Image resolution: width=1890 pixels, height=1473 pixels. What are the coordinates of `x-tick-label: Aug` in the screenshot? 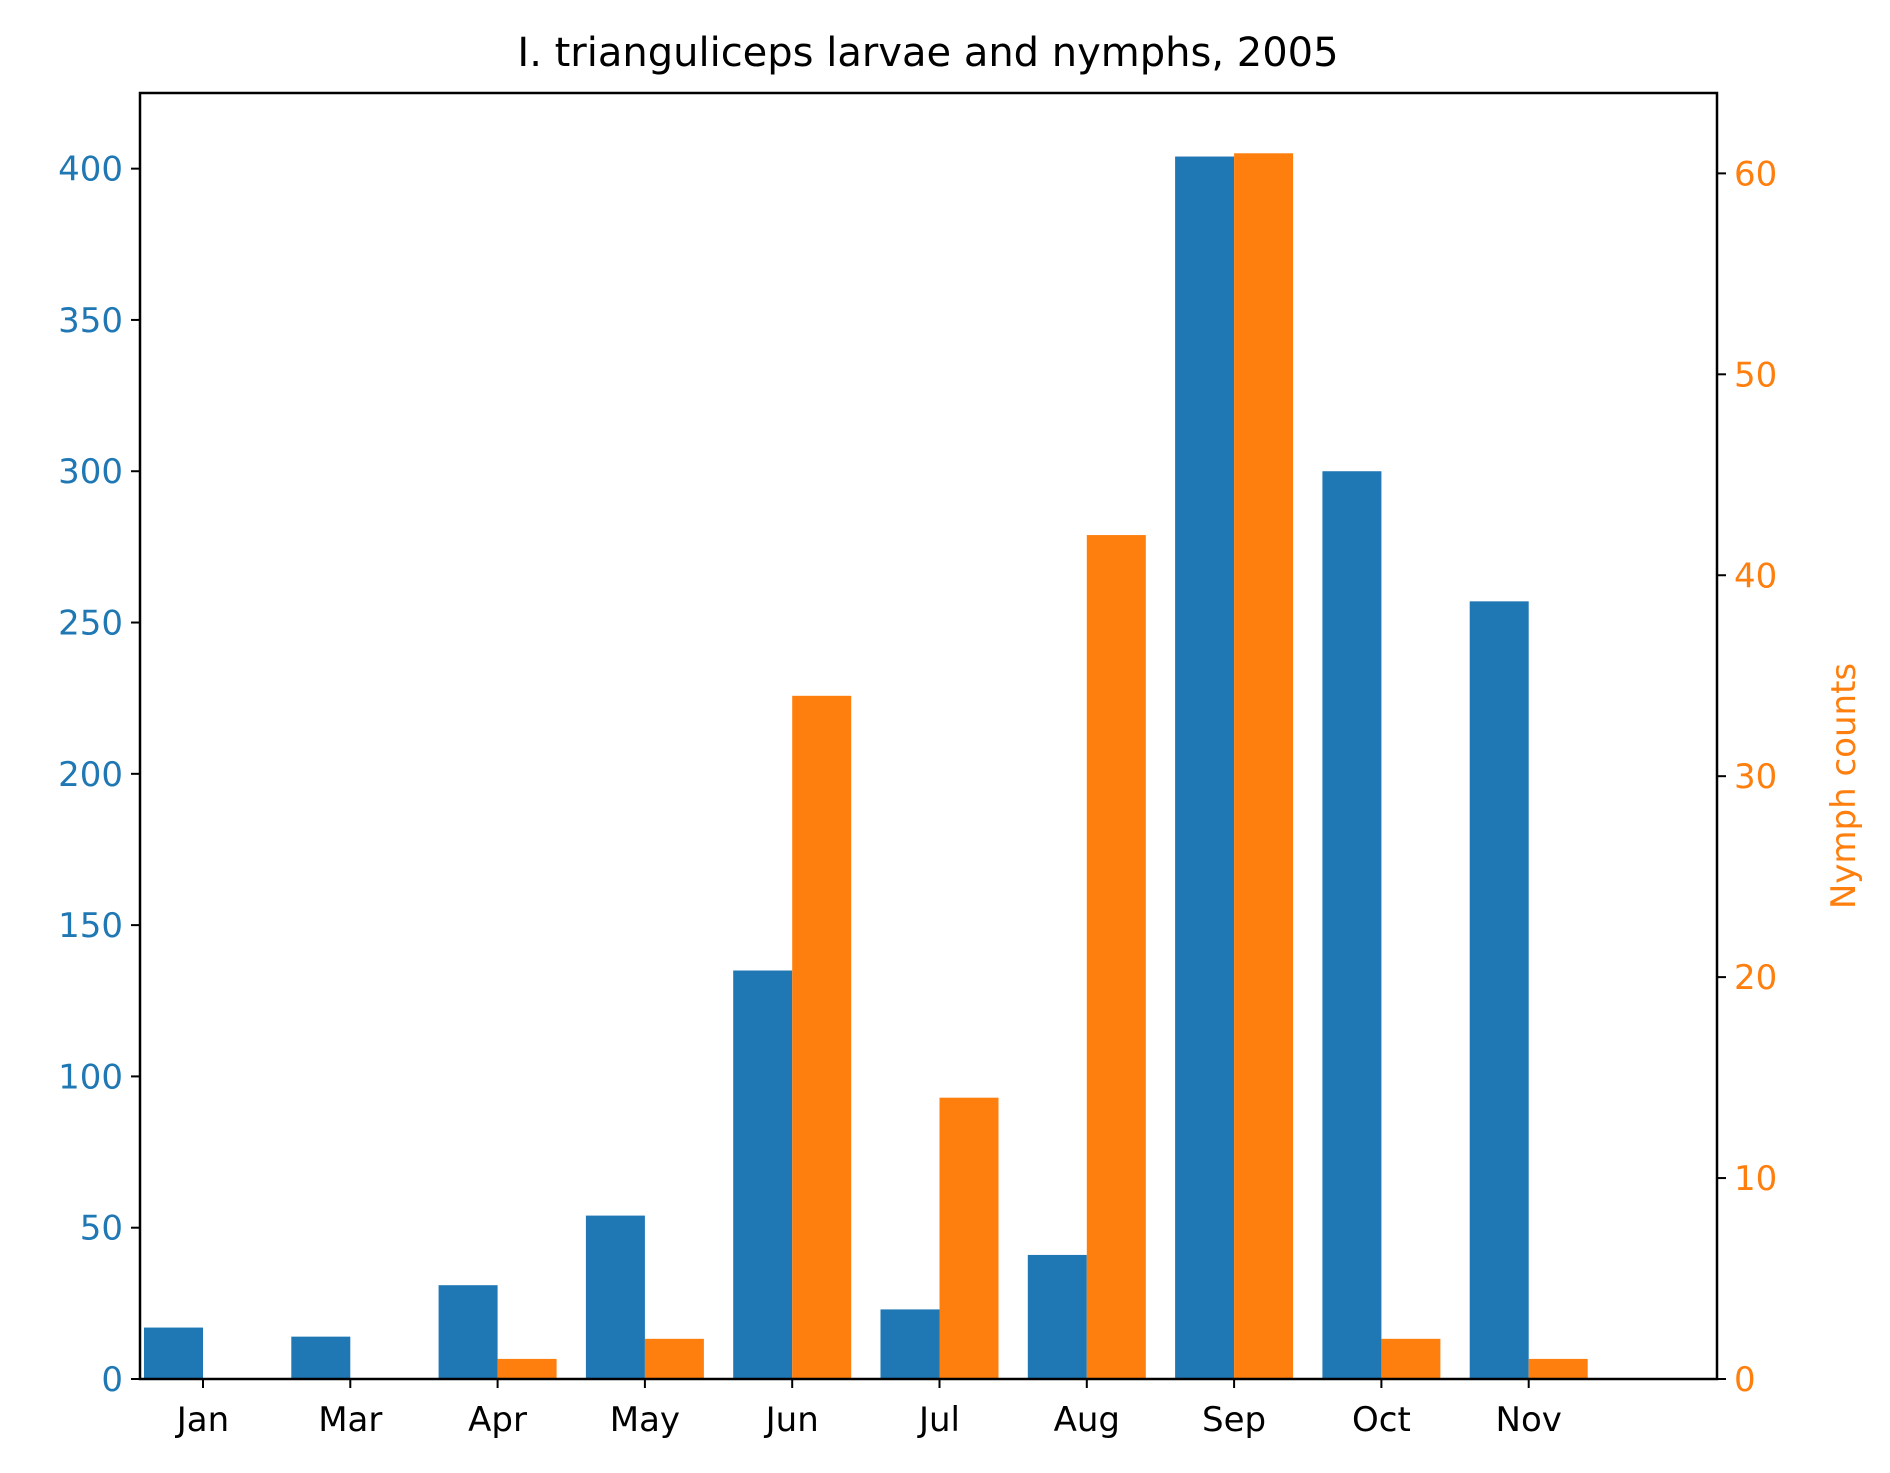 It's located at (1087, 1420).